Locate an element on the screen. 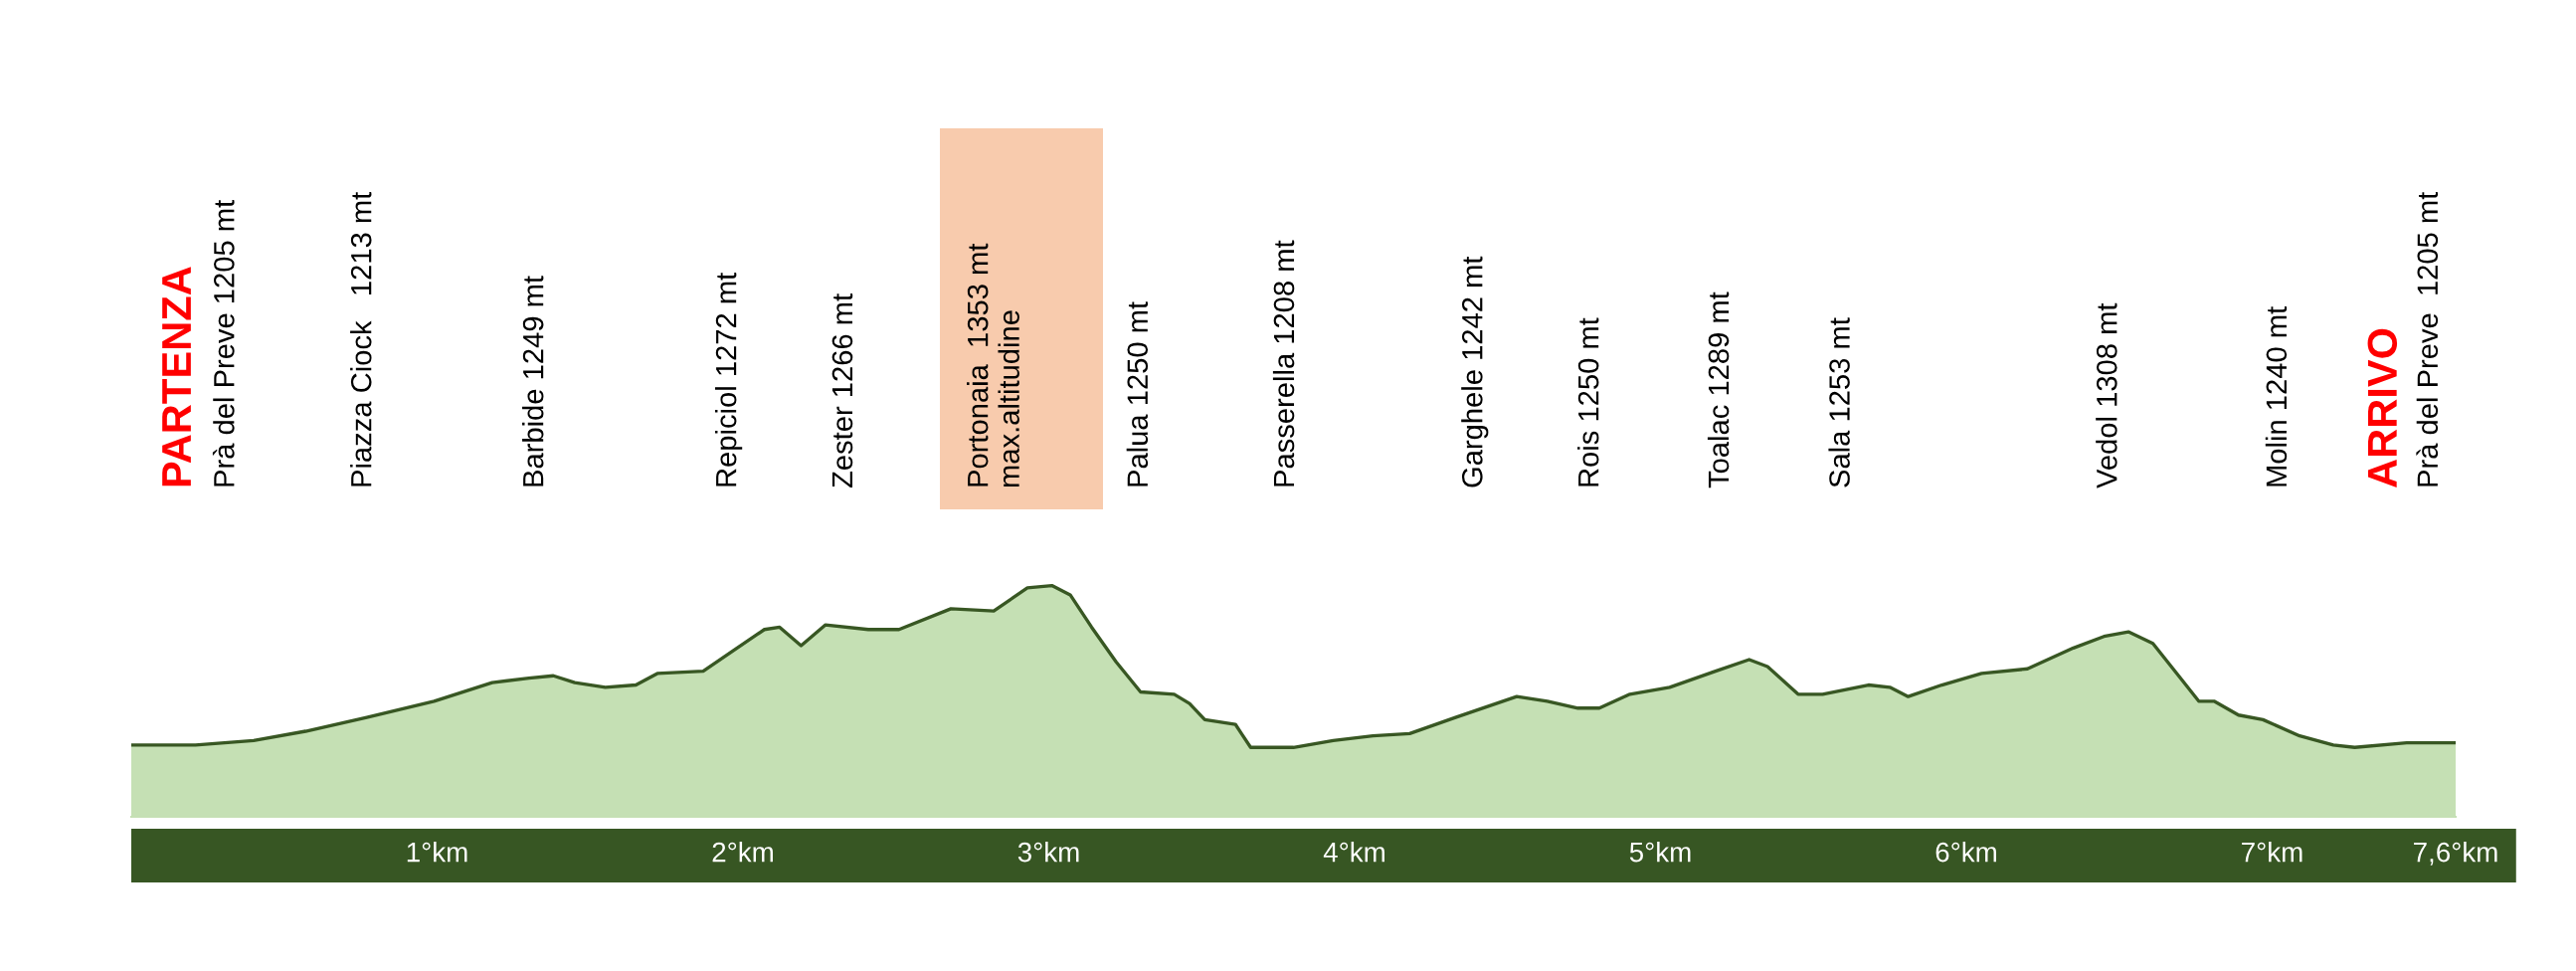  text: Sala 1253 mt is located at coordinates (1839, 402).